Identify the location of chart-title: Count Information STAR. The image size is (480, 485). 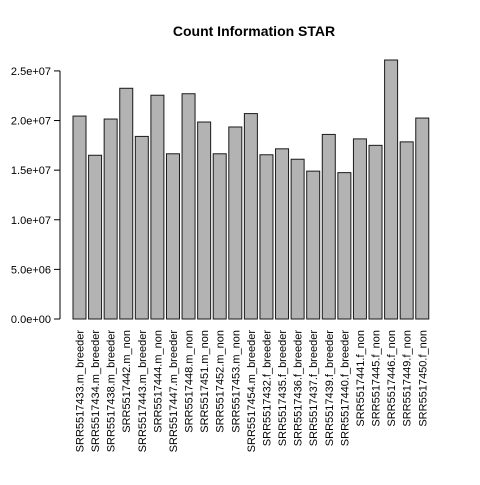
(254, 31).